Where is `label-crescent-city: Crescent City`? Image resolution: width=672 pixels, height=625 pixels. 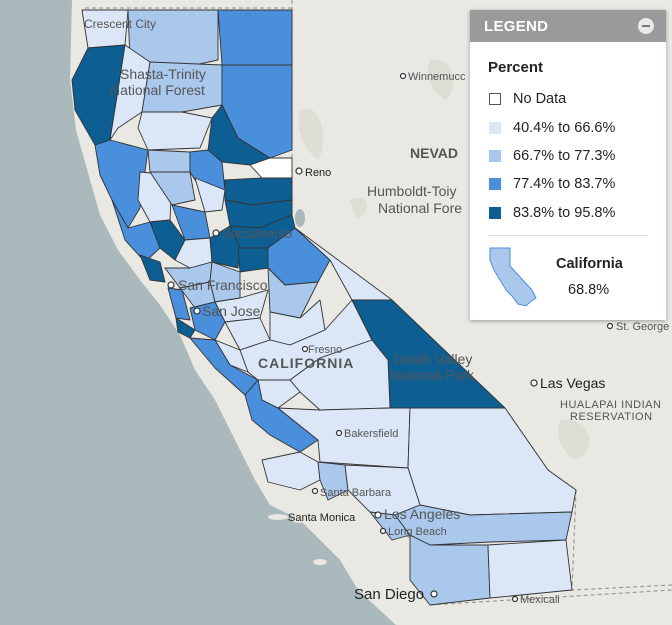
label-crescent-city: Crescent City is located at coordinates (120, 24).